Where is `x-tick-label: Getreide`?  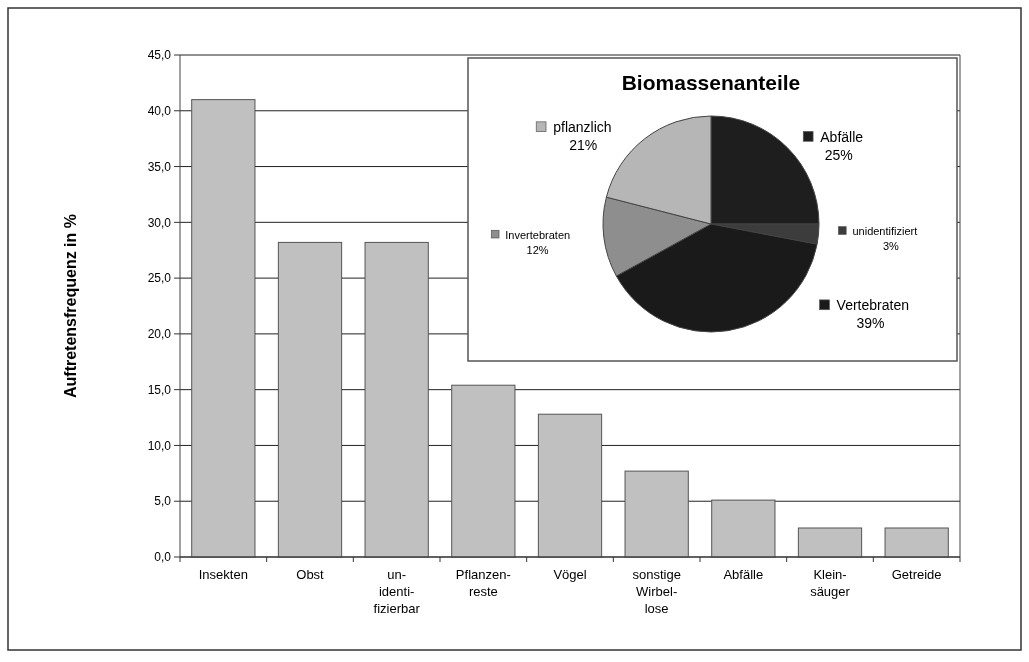 x-tick-label: Getreide is located at coordinates (916, 574).